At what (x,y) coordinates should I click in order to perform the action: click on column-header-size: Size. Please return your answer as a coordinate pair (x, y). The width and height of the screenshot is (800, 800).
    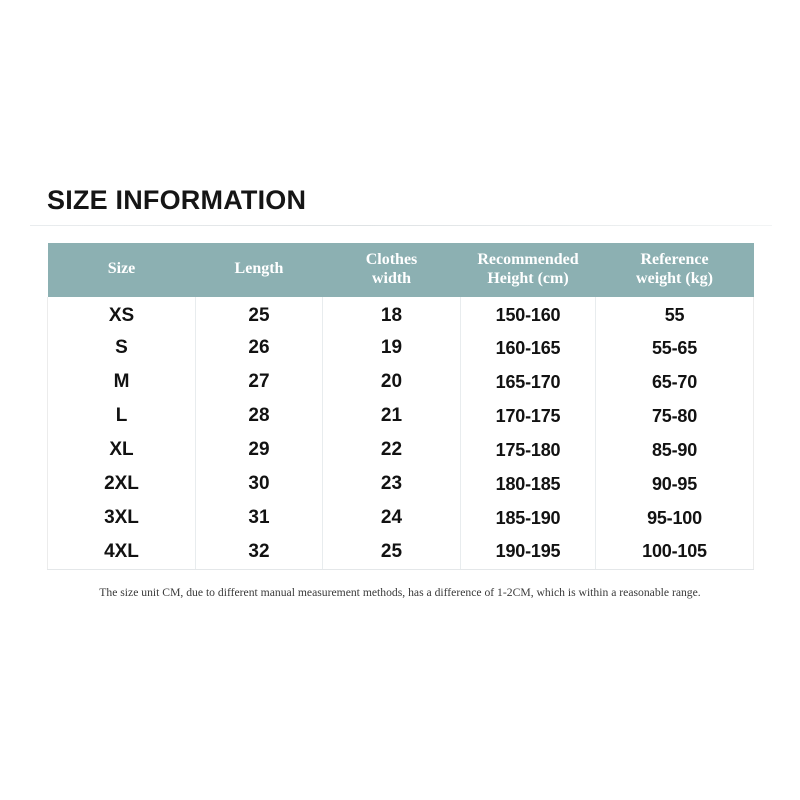
    Looking at the image, I should click on (121, 270).